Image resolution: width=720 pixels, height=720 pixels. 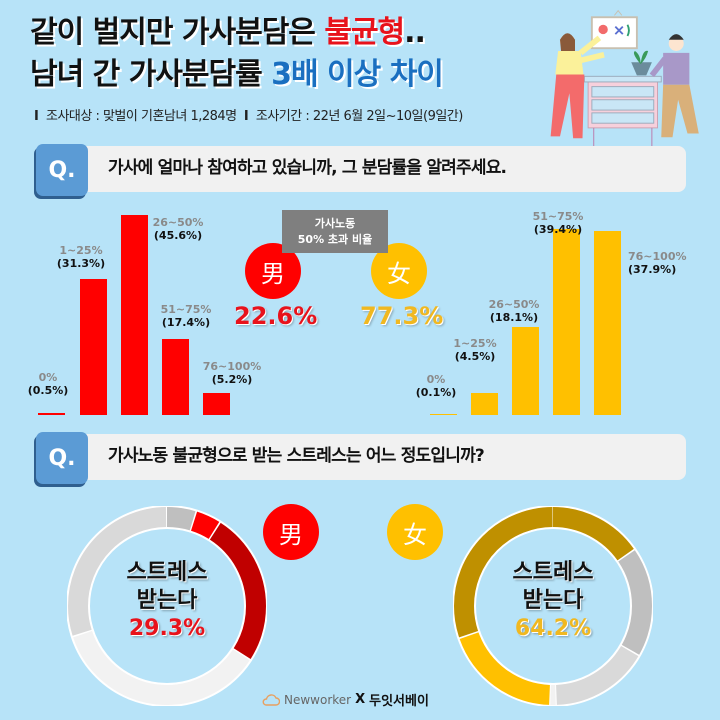 I want to click on percent-label: (31.3%), so click(x=81, y=263).